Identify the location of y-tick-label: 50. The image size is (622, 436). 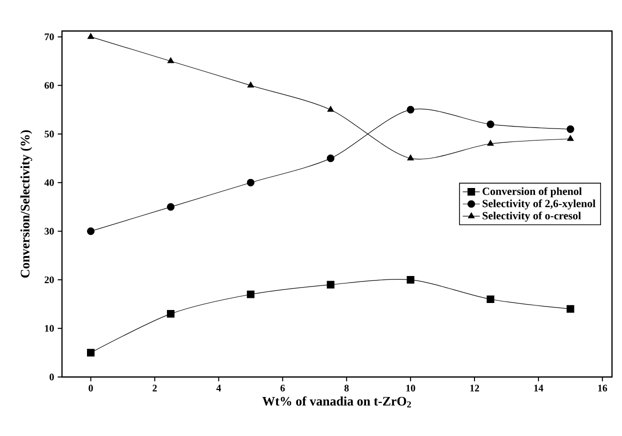
(49, 134).